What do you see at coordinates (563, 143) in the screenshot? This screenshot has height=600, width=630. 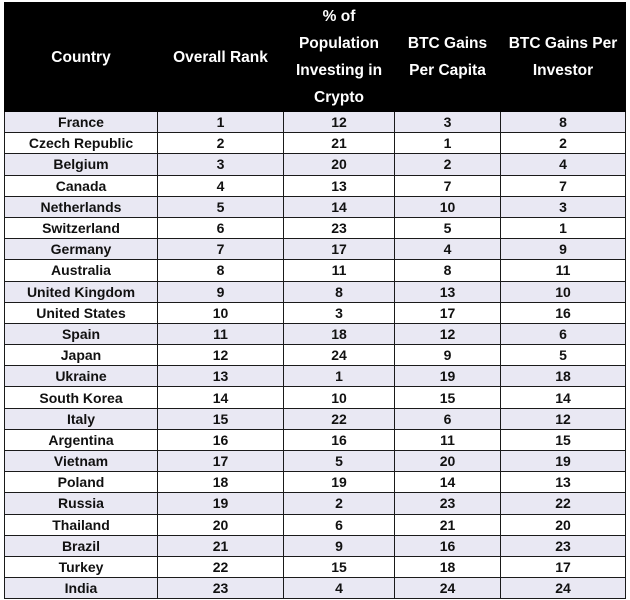 I see `cell-btc-gains-per-investor: 2` at bounding box center [563, 143].